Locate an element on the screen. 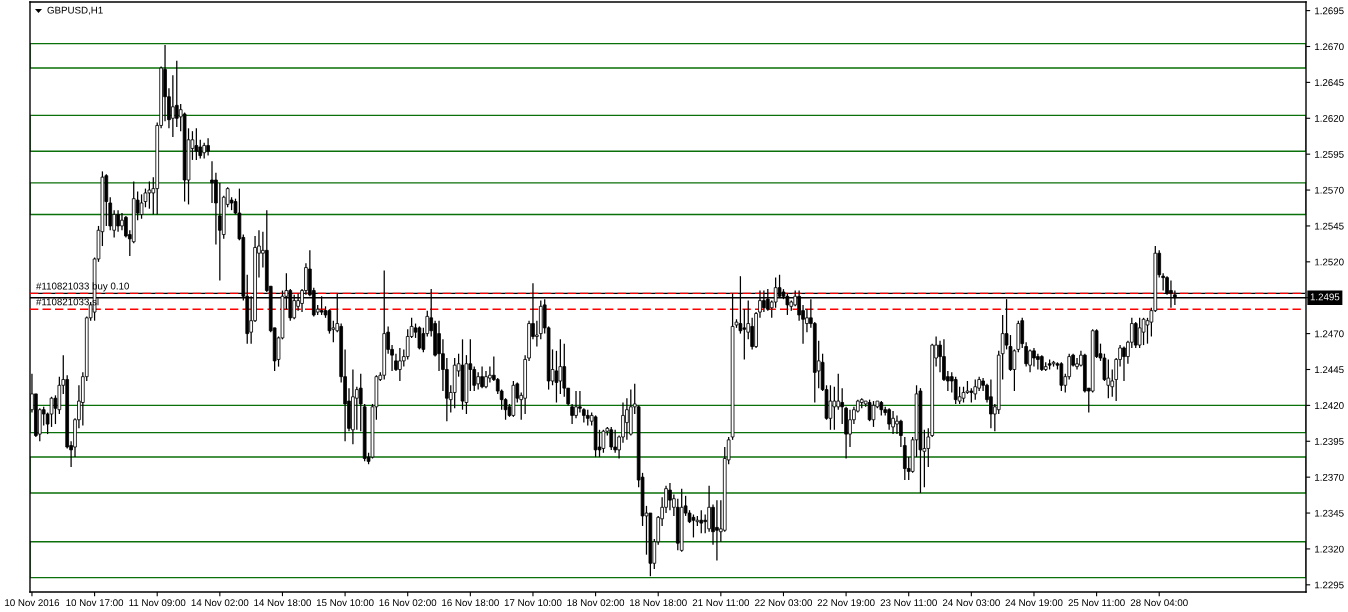 The width and height of the screenshot is (1348, 612). x-tick-label: 28 Nov 04:00 is located at coordinates (1159, 603).